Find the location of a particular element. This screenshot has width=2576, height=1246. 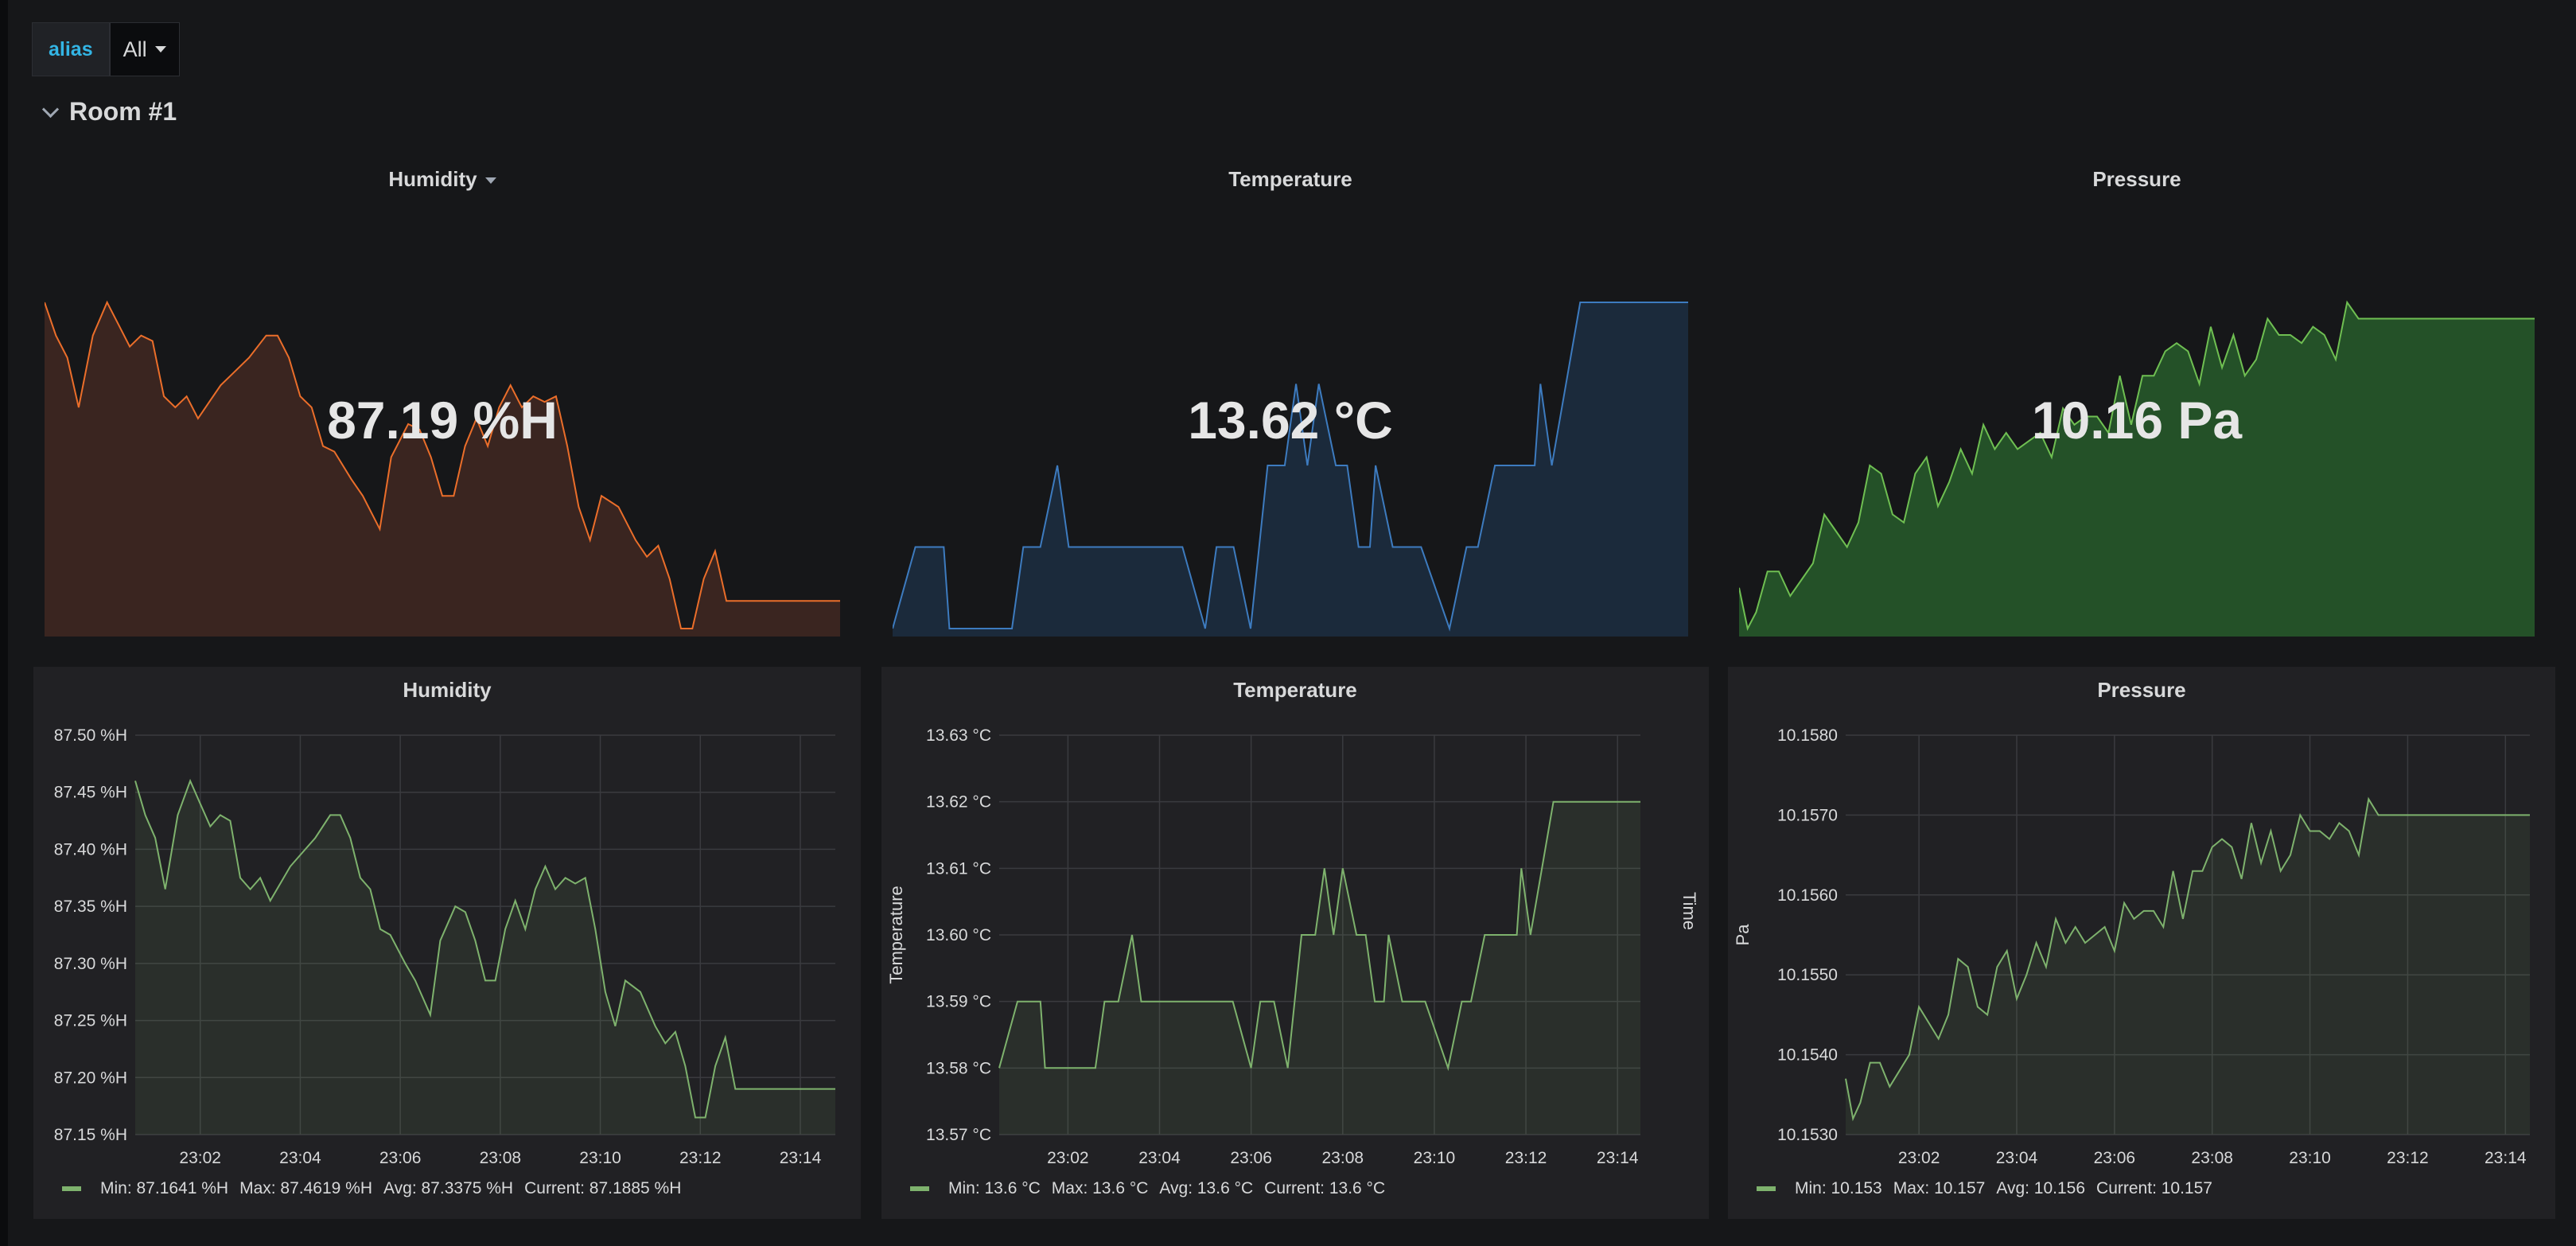

y-tick-label: 87.30 %H is located at coordinates (91, 964).